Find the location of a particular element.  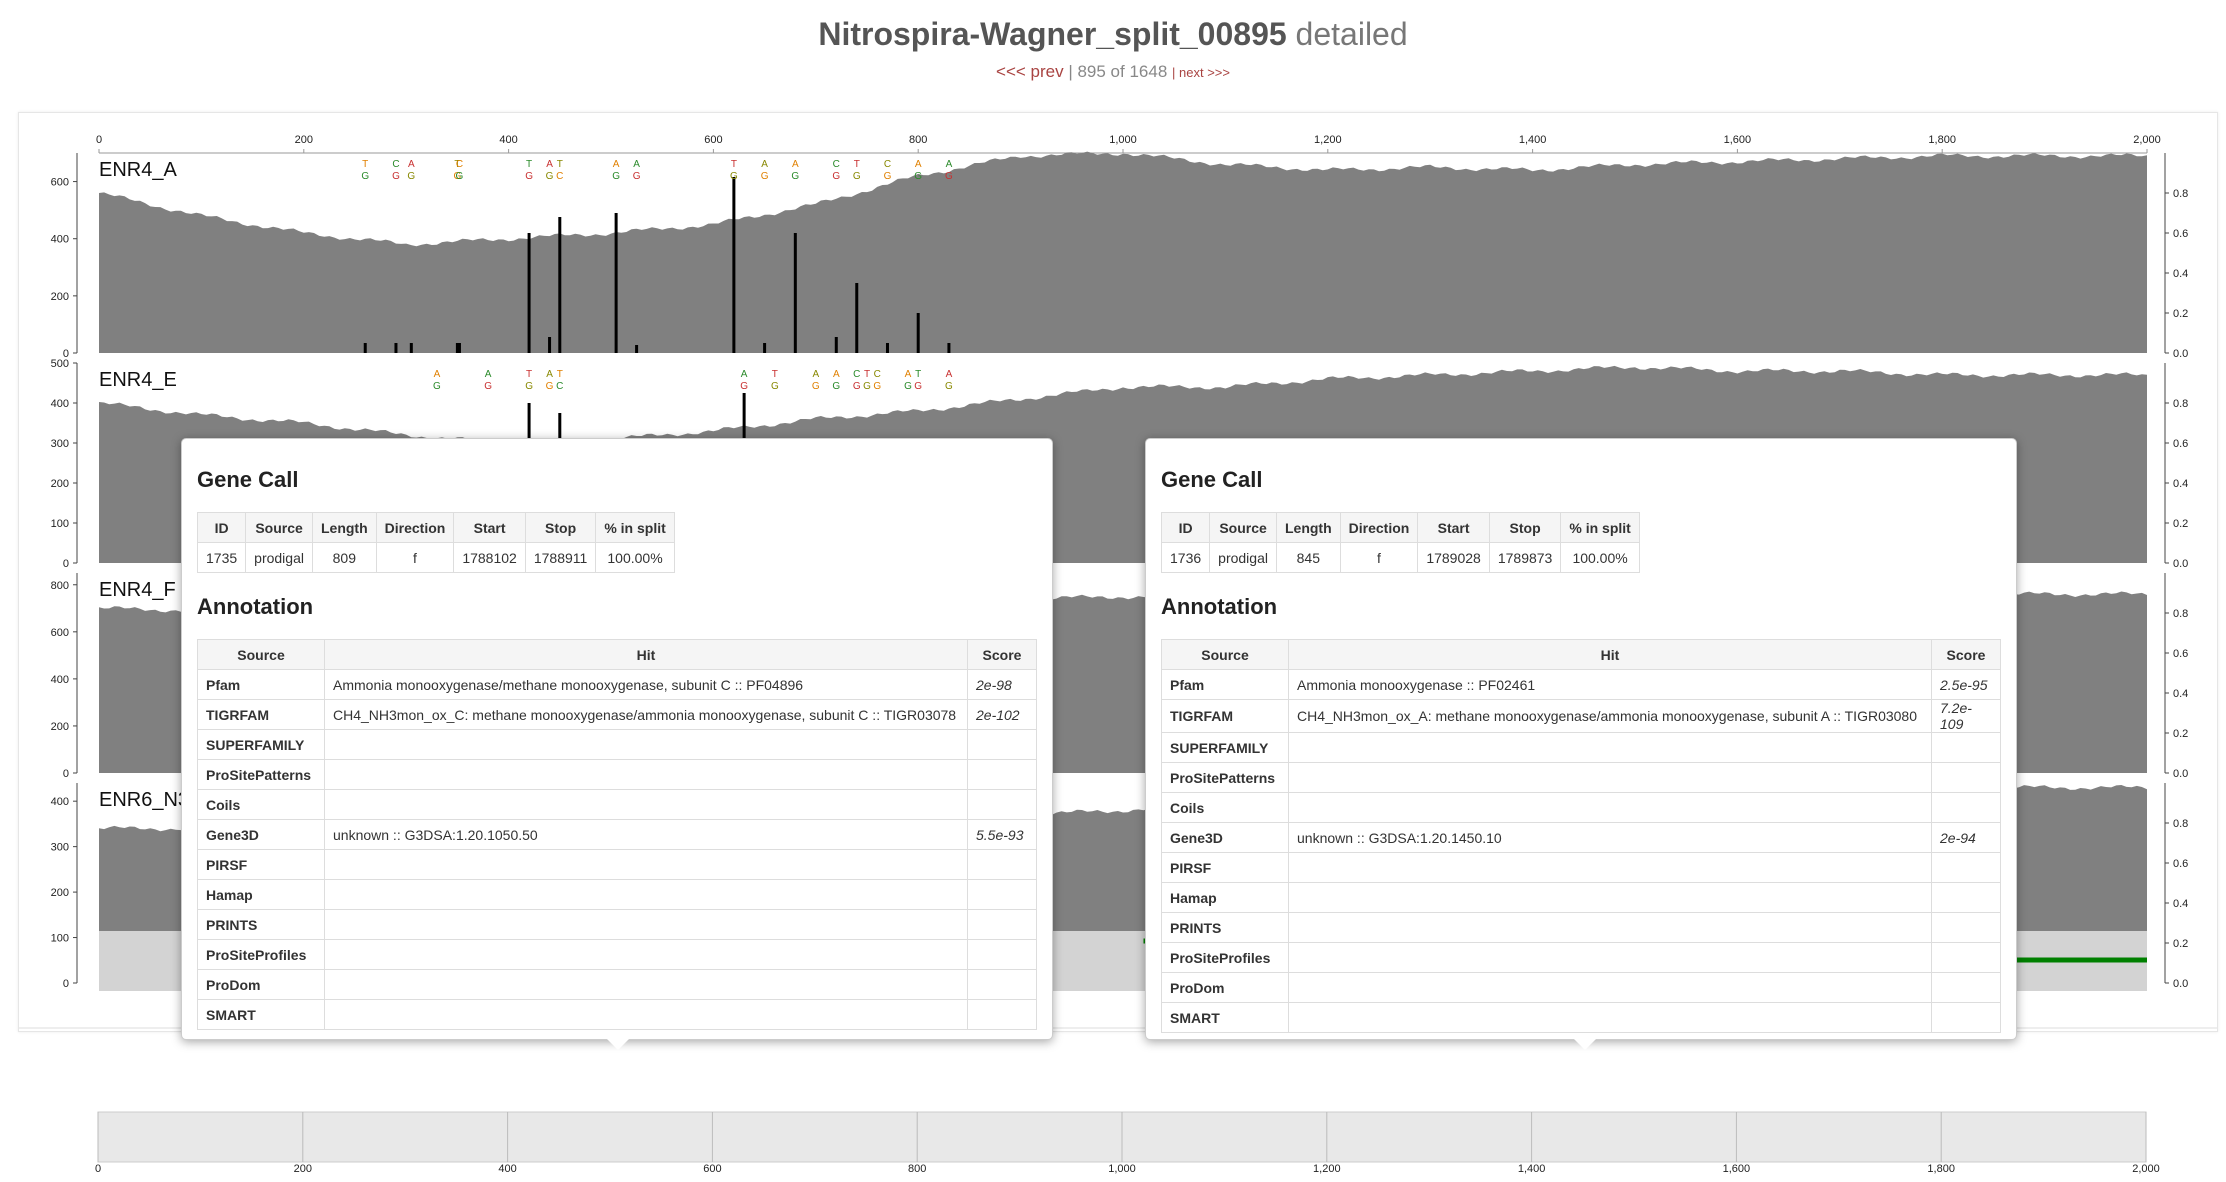

right-axis-tick-label: 0.0 is located at coordinates (2180, 774).